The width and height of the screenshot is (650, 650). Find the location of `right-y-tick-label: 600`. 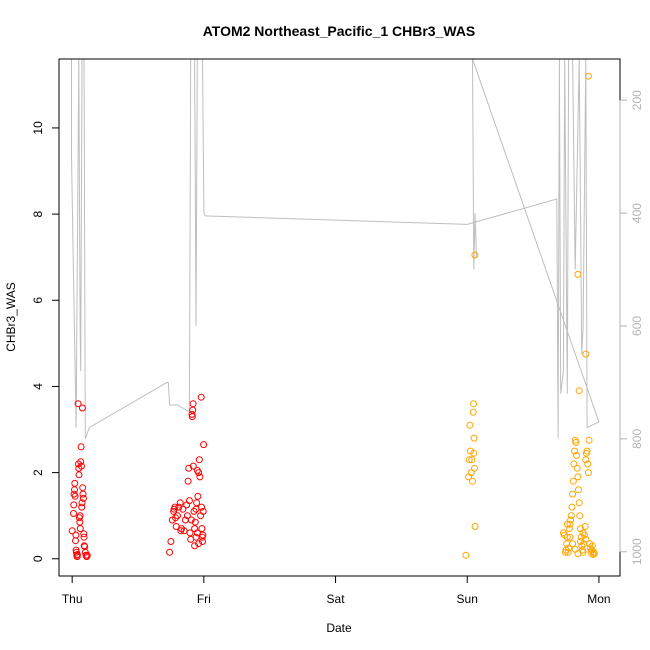

right-y-tick-label: 600 is located at coordinates (637, 326).